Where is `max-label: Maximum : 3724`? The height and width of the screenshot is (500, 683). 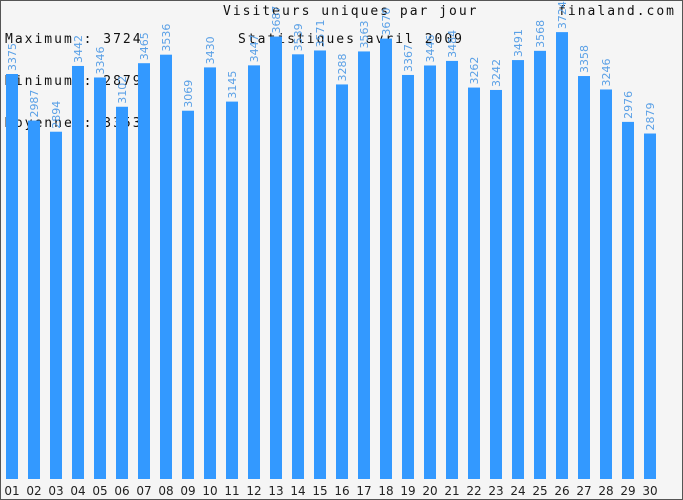 max-label: Maximum : 3724 is located at coordinates (74, 39).